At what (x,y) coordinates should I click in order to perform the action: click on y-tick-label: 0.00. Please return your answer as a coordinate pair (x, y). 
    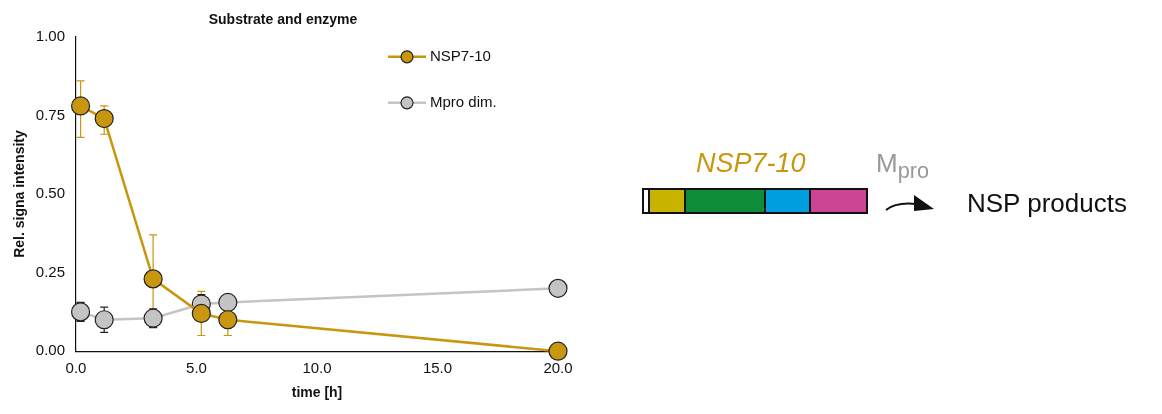
    Looking at the image, I should click on (50, 350).